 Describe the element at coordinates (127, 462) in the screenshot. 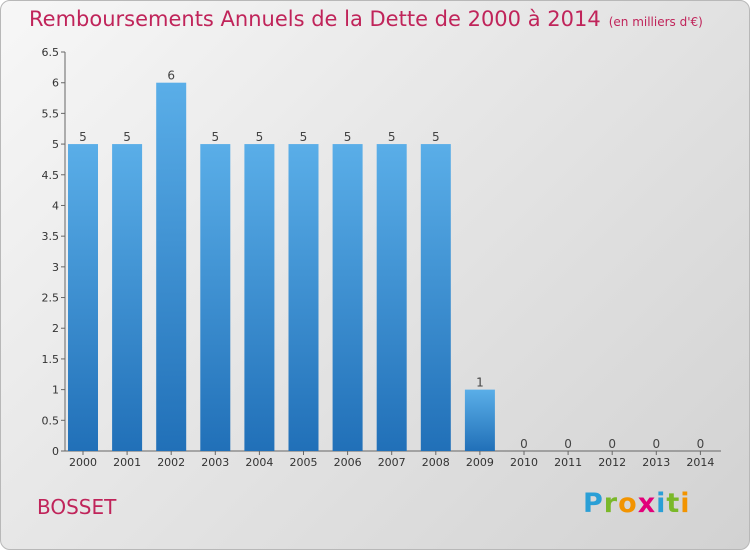

I see `x-tick-label: 2001` at that location.